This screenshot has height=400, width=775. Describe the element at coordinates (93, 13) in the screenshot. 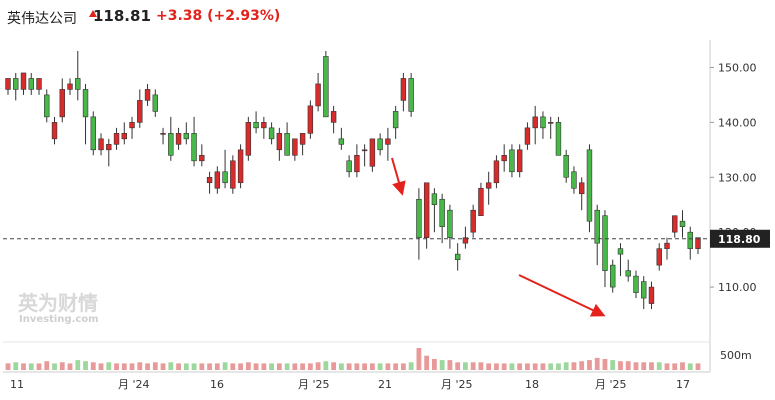

I see `up-arrow-icon` at that location.